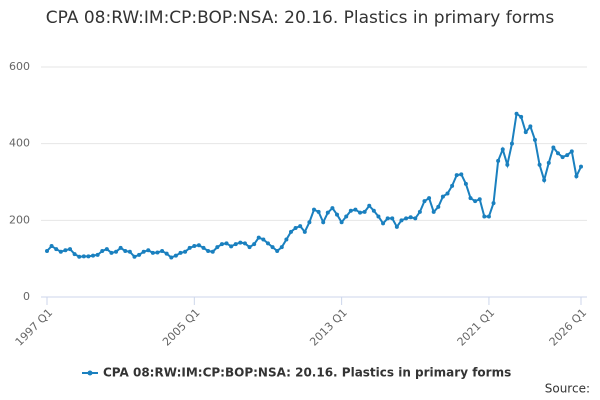 Image resolution: width=600 pixels, height=400 pixels. I want to click on y-tick-label: 0, so click(26, 296).